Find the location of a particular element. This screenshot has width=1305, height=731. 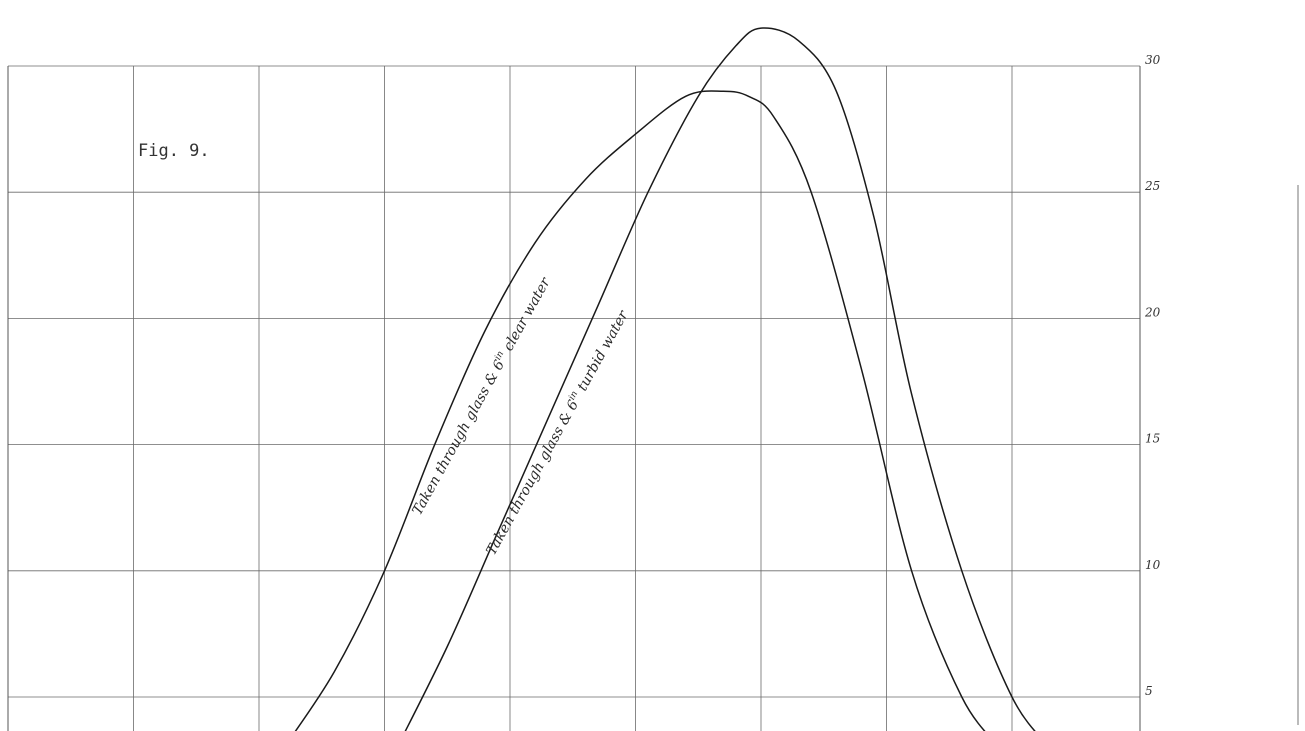

curve-label-clear-end: clear water is located at coordinates (526, 316).